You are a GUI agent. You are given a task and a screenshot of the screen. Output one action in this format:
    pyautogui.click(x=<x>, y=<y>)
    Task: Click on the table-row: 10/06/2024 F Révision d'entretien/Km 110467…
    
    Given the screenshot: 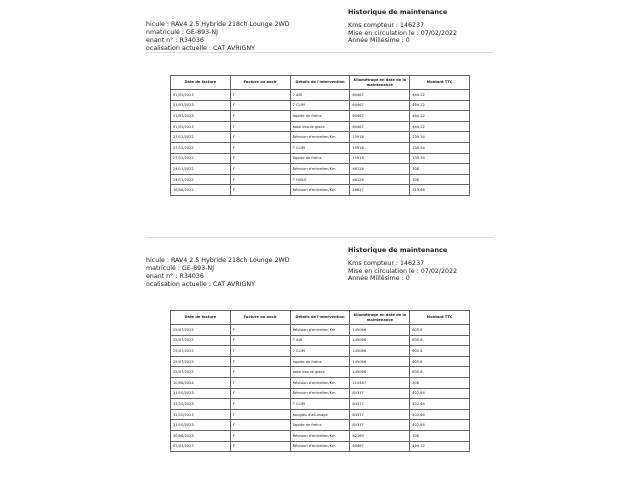 What is the action you would take?
    pyautogui.click(x=320, y=382)
    